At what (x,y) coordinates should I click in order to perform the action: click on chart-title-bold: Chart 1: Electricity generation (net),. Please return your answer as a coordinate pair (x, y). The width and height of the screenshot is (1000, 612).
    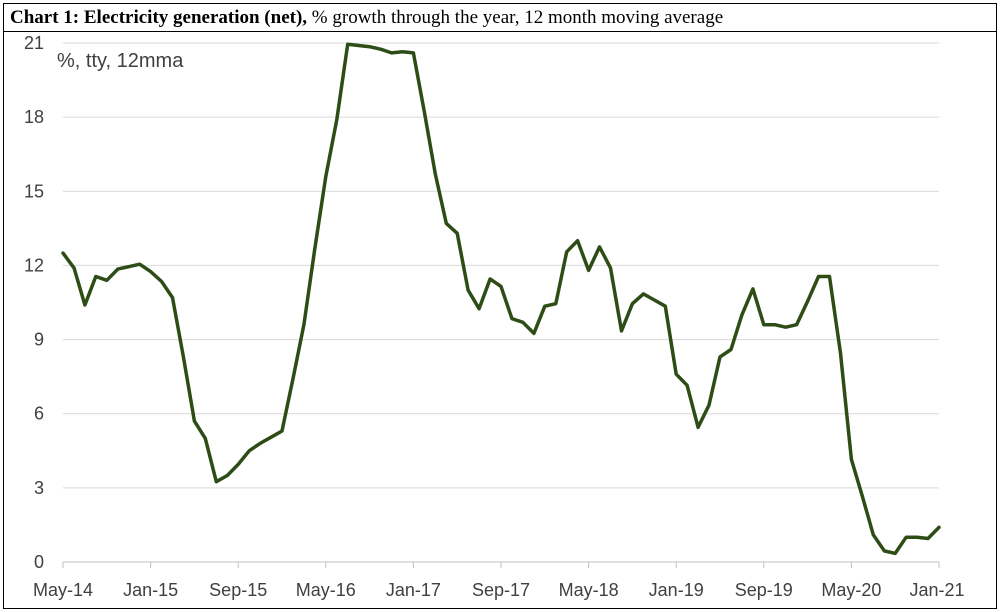
    Looking at the image, I should click on (159, 17).